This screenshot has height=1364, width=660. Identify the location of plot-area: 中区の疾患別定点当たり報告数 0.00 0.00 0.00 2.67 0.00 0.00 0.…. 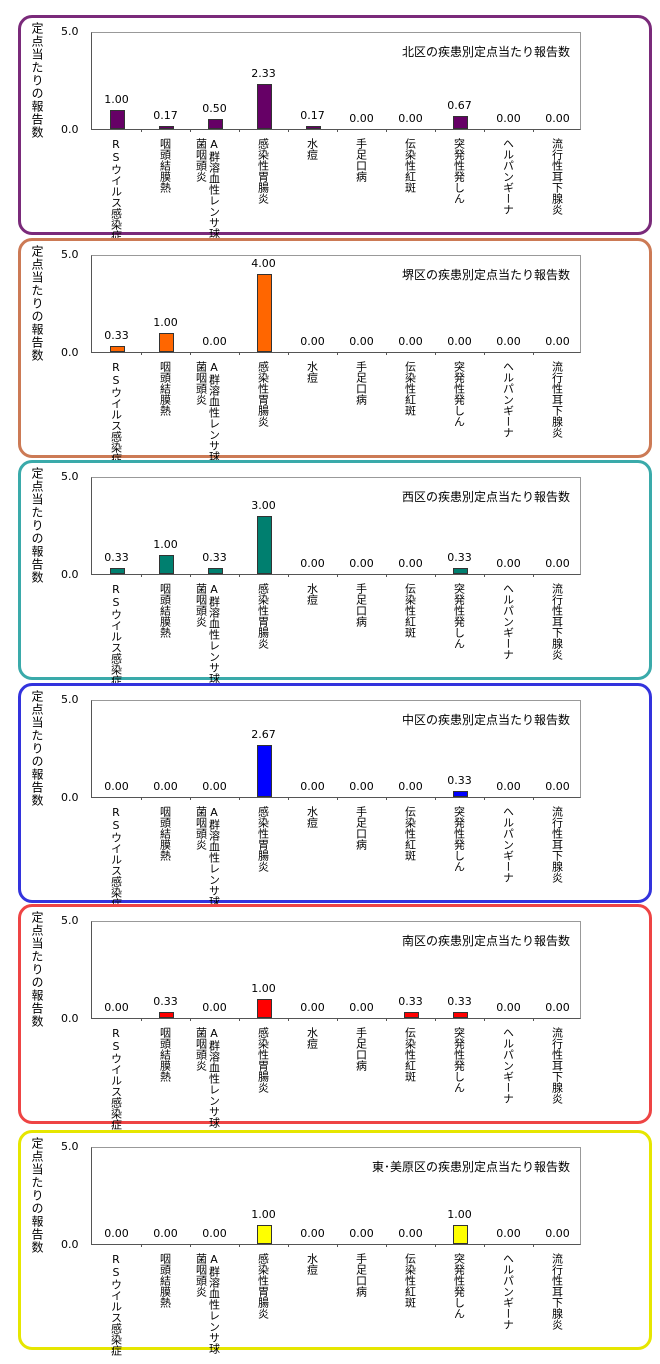
(336, 750).